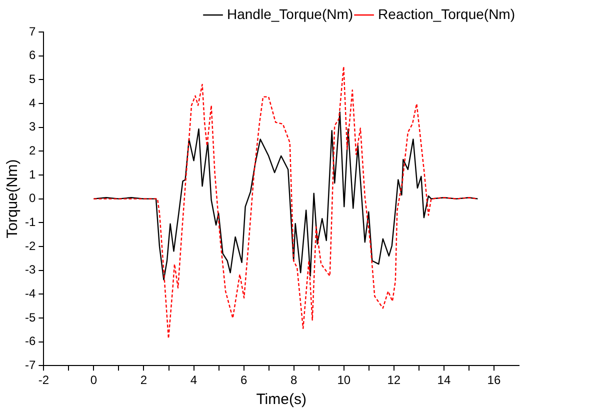 The width and height of the screenshot is (589, 411). What do you see at coordinates (13, 198) in the screenshot?
I see `y-axis-title: Torque(Nm)` at bounding box center [13, 198].